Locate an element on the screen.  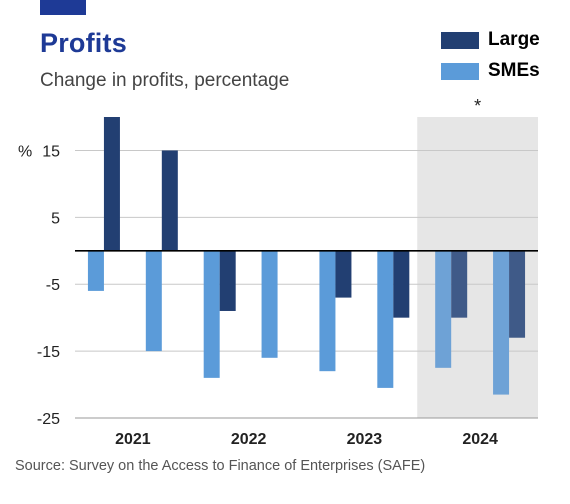
legend-label-large: Large is located at coordinates (514, 39).